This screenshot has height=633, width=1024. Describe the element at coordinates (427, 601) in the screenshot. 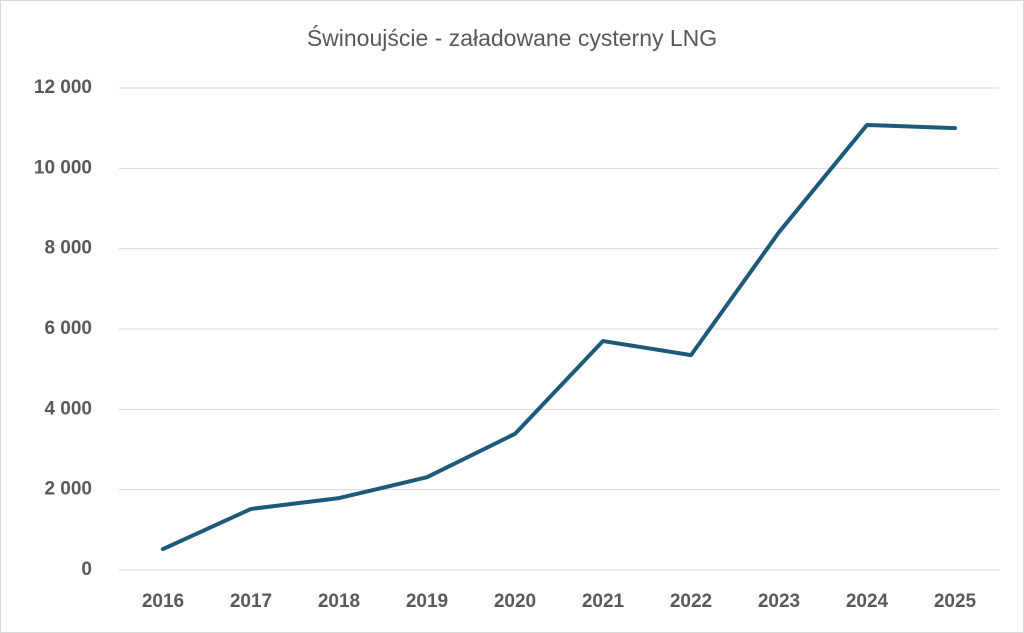

I see `x-tick-label: 2019` at that location.